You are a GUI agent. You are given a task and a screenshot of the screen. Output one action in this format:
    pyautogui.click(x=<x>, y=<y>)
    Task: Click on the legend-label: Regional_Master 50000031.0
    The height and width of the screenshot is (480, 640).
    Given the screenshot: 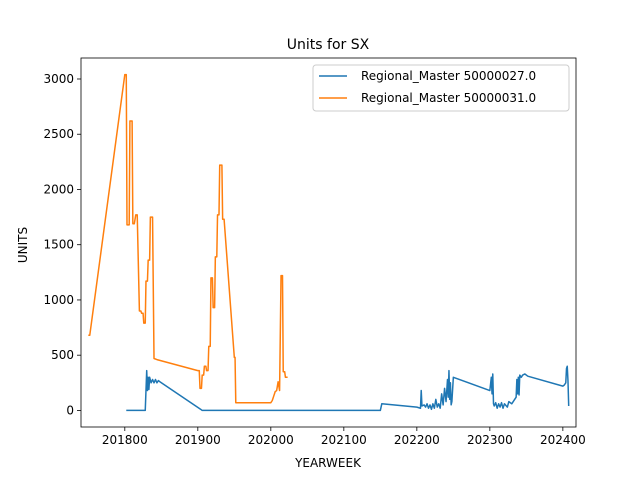 What is the action you would take?
    pyautogui.click(x=448, y=98)
    